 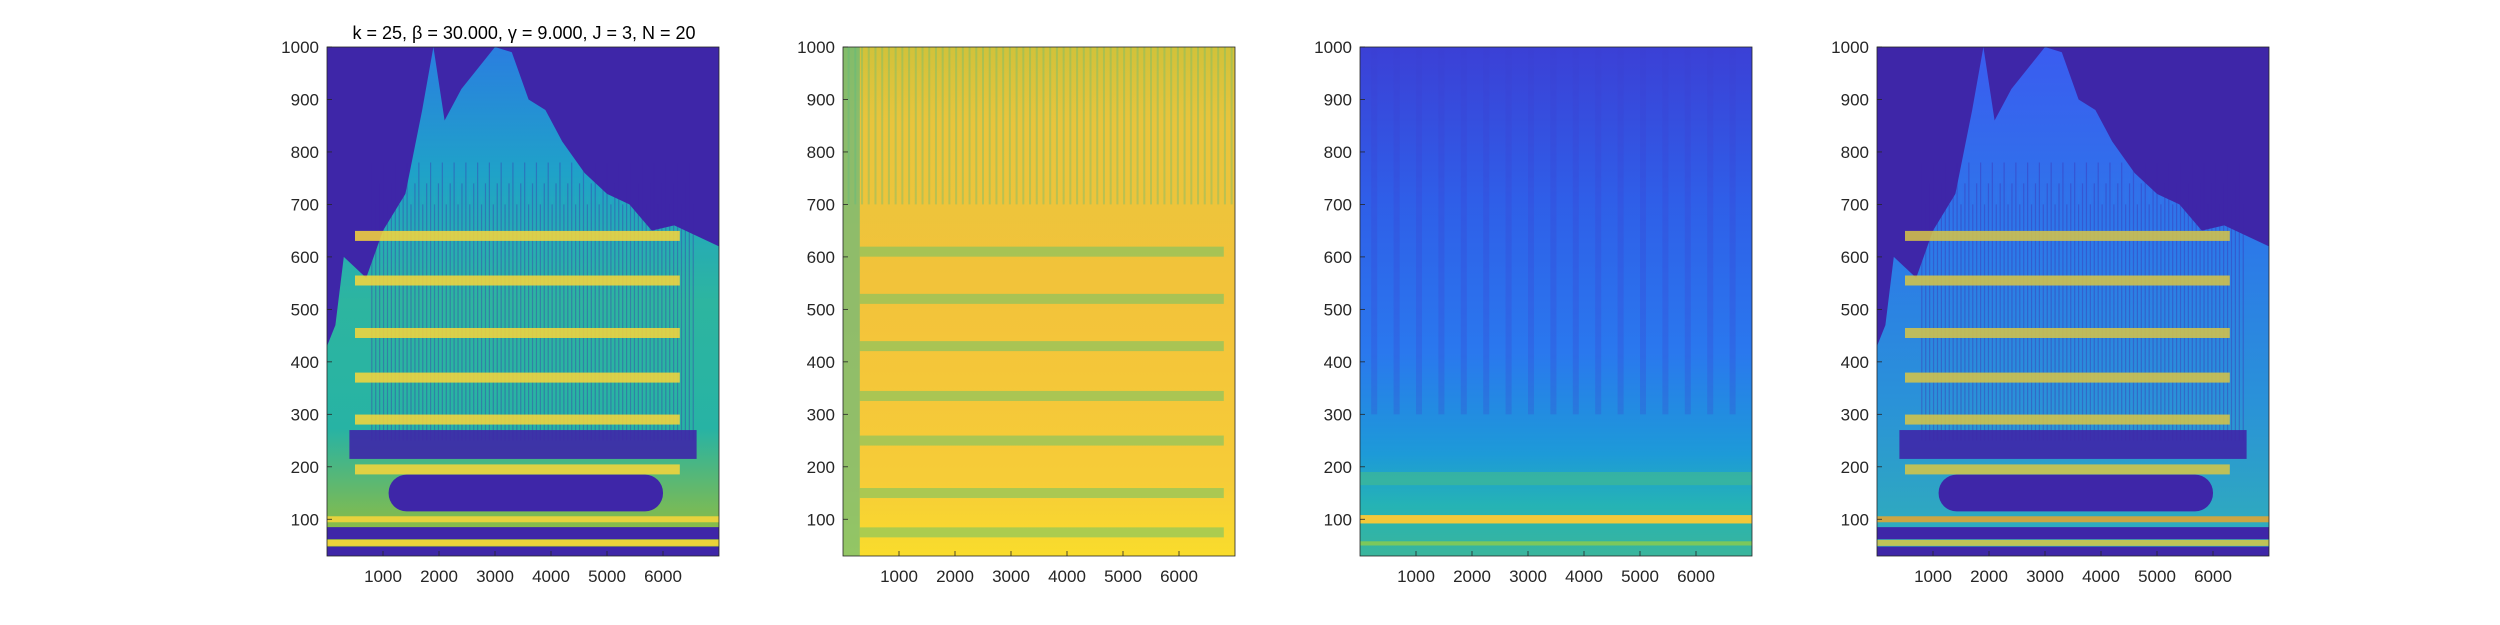 I want to click on panel-1-envelope, so click(x=523, y=301).